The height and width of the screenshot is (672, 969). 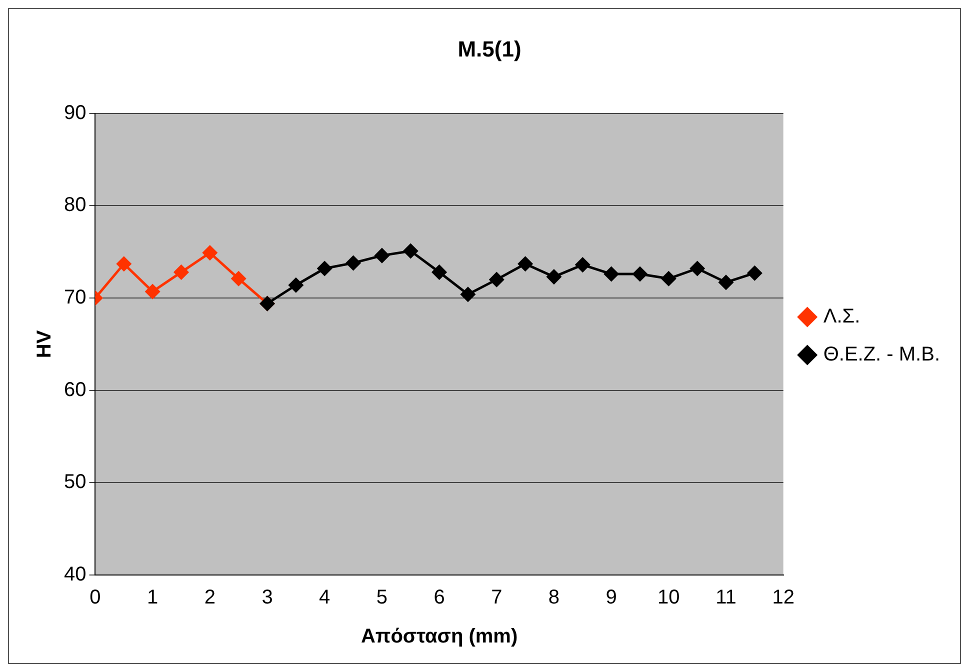 I want to click on x-tick-label: 1, so click(x=152, y=597).